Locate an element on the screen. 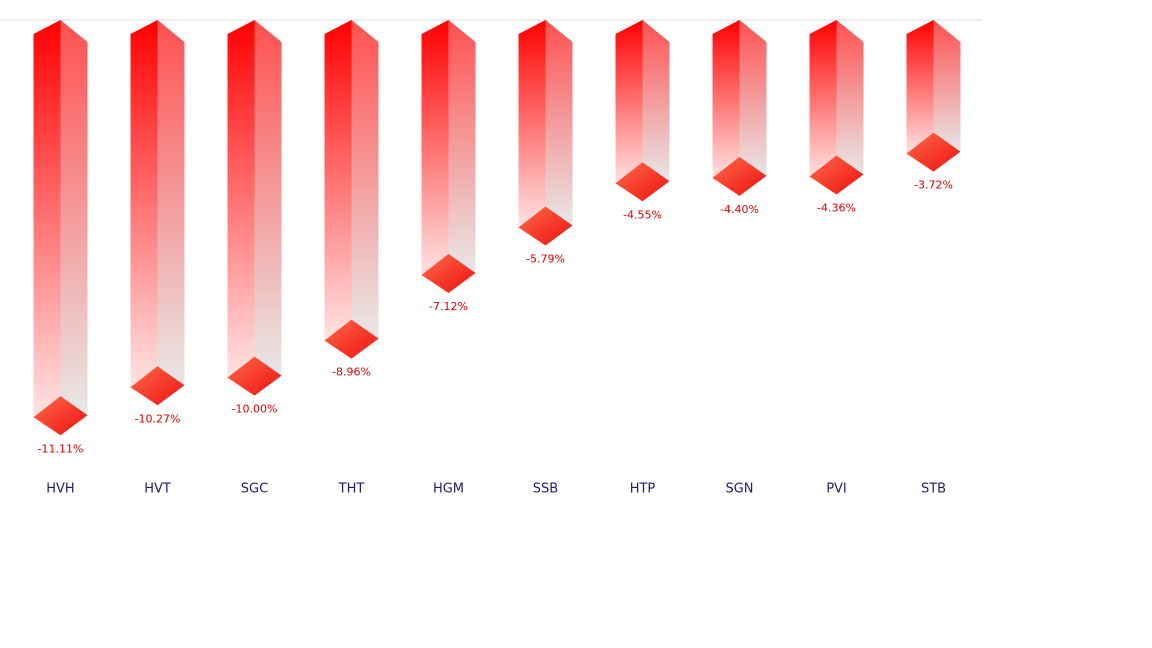 The image size is (1152, 648). x-tick-label: SSB is located at coordinates (545, 489).